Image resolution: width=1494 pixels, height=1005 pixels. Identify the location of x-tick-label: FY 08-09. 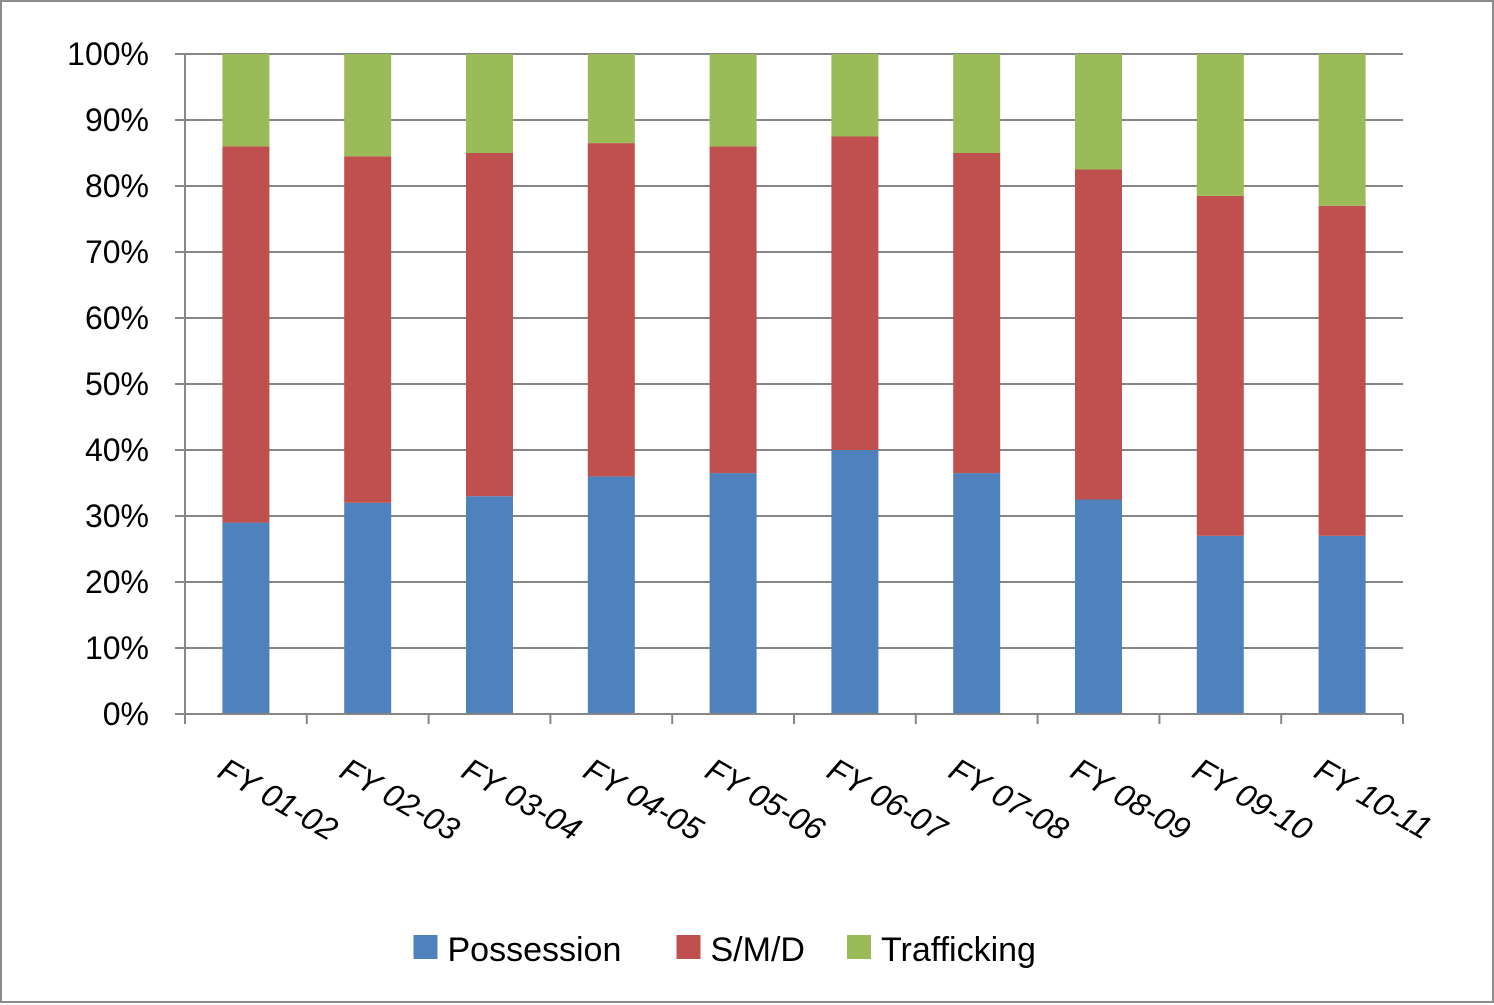
(1131, 799).